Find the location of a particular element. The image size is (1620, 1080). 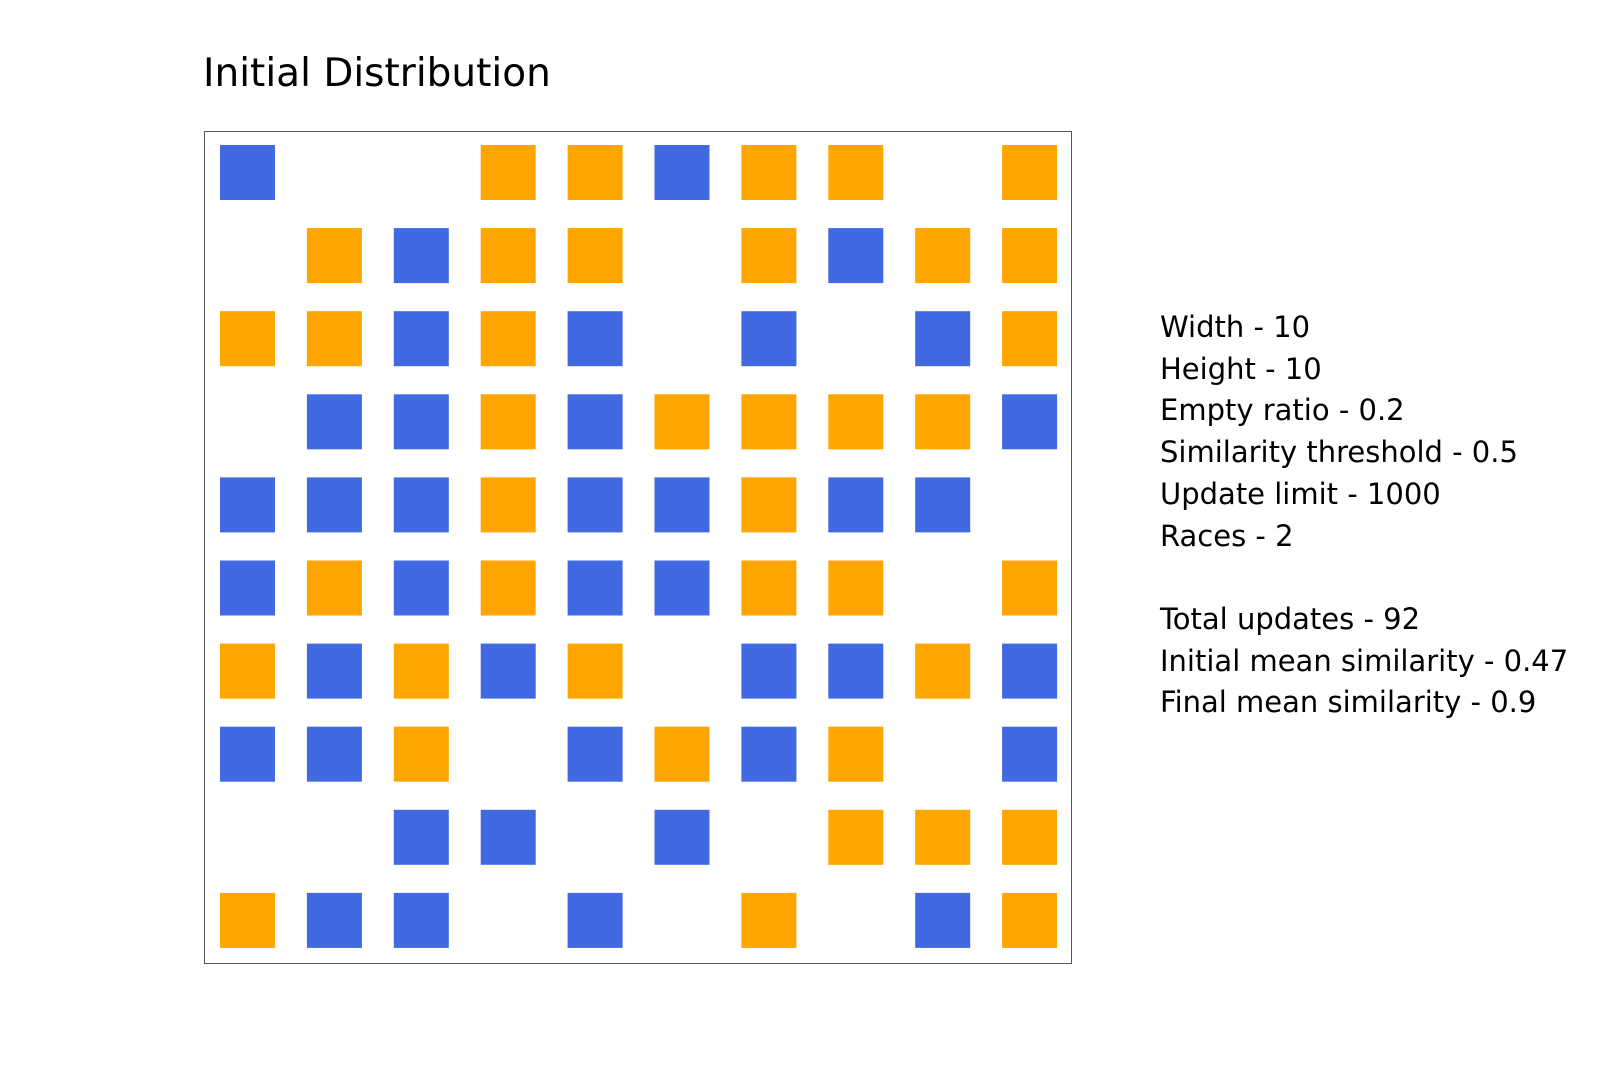

grid-cell-race-2-r2-c1 is located at coordinates (334, 339).